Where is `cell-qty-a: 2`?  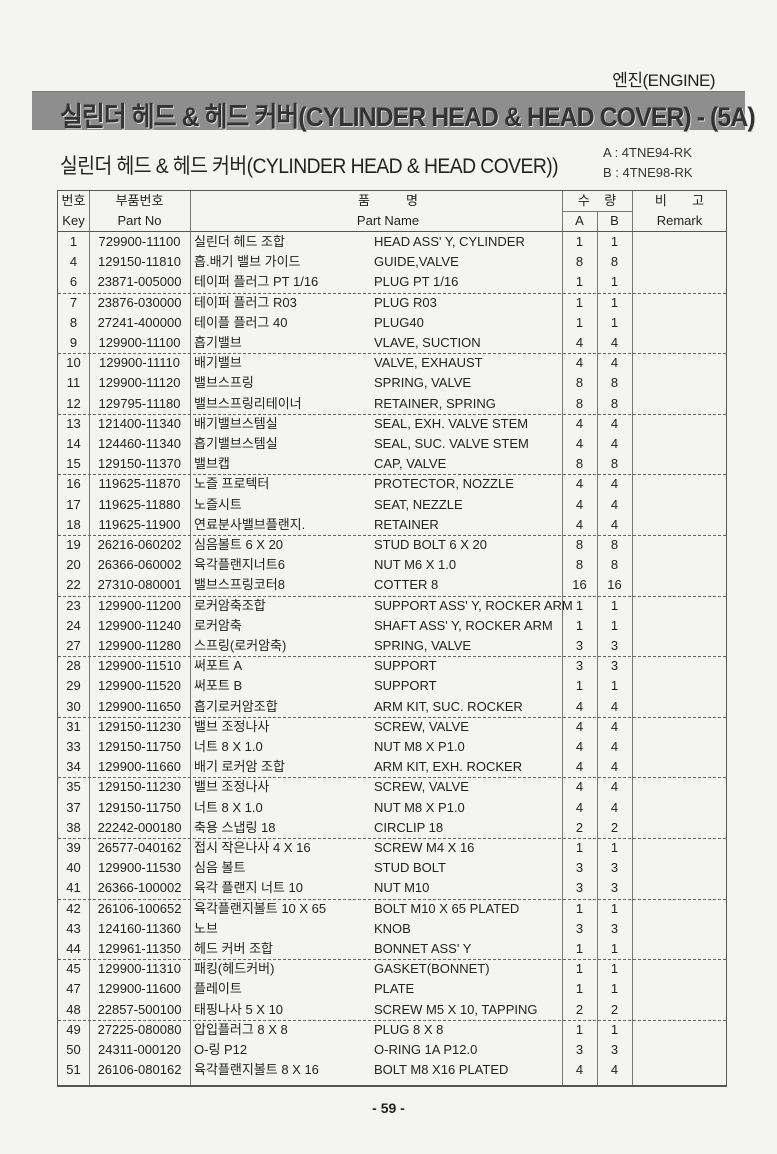
cell-qty-a: 2 is located at coordinates (579, 827).